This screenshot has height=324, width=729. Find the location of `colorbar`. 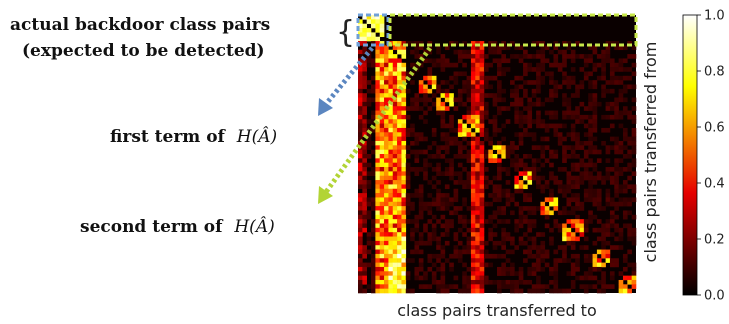

colorbar is located at coordinates (690, 155).